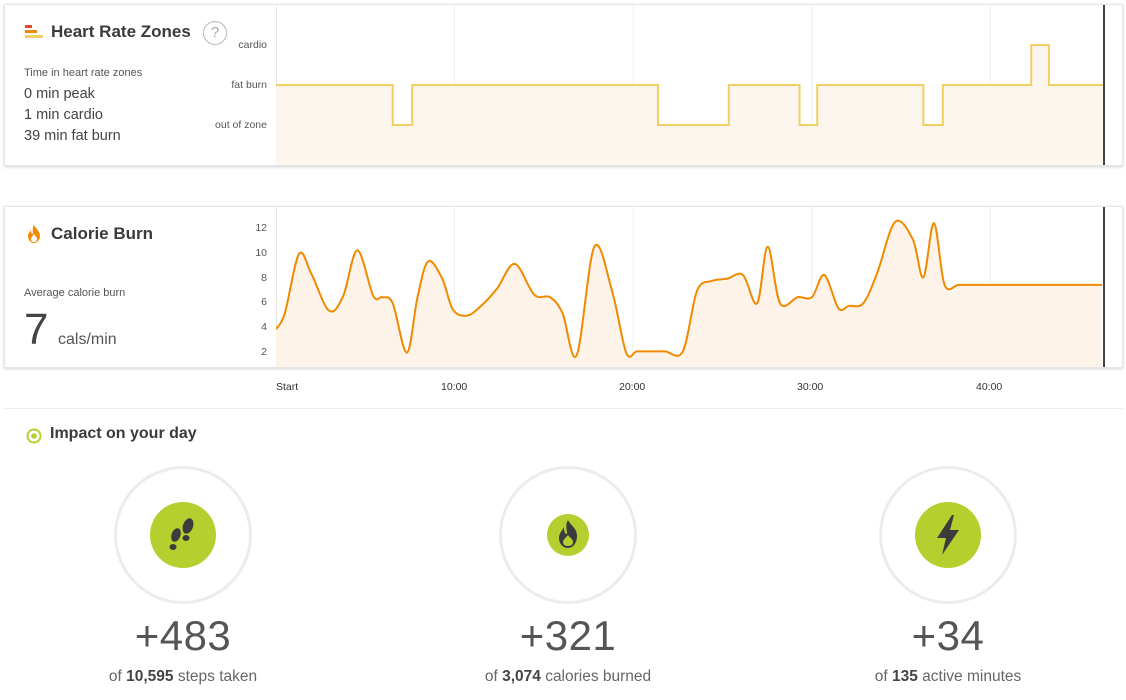  What do you see at coordinates (904, 676) in the screenshot?
I see `active-minutes-total: 135` at bounding box center [904, 676].